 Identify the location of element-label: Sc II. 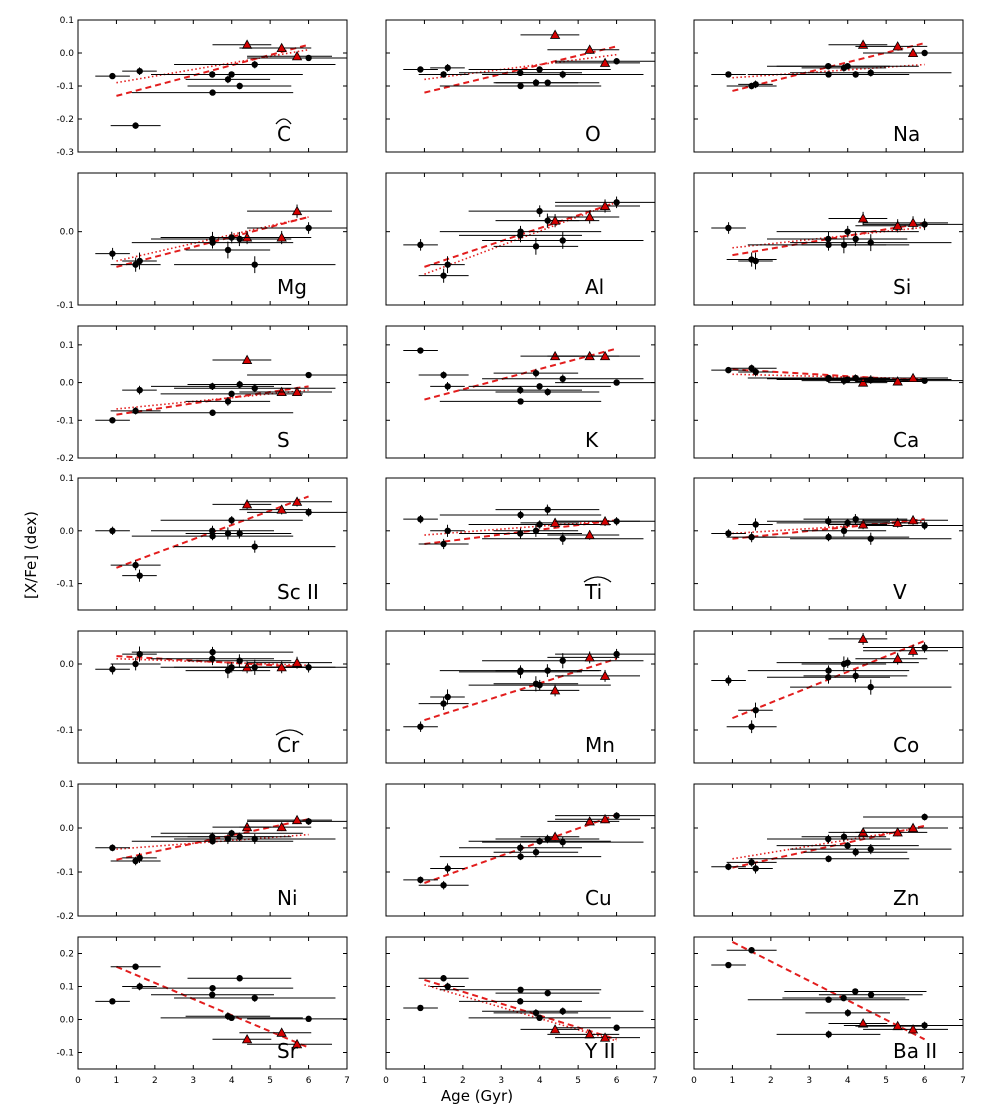
(298, 592).